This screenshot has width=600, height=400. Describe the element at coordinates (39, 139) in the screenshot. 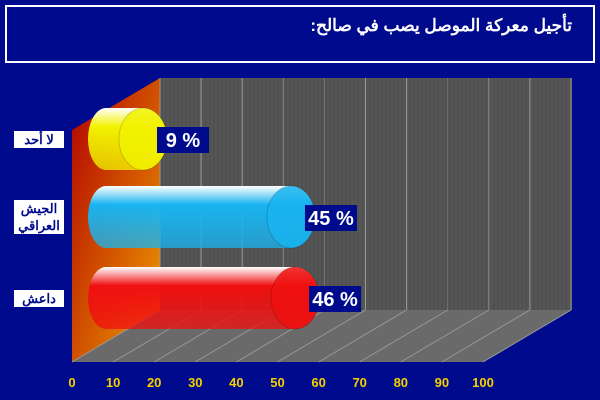

I see `category-label: لا أحد` at that location.